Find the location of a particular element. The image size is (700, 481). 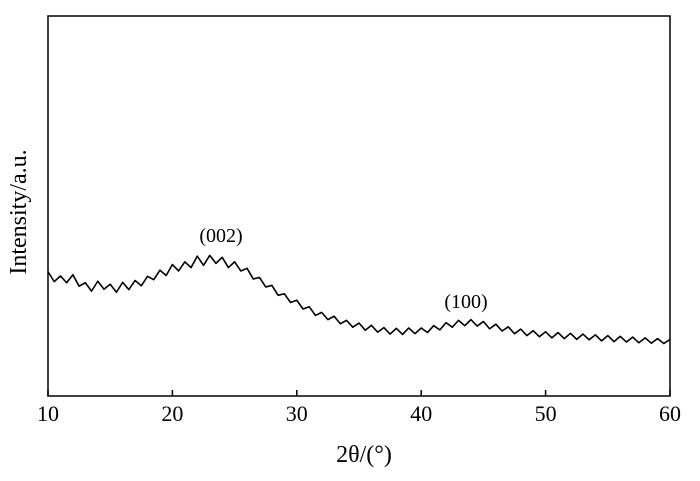

x-axis-label: 2θ/(°) is located at coordinates (364, 455).